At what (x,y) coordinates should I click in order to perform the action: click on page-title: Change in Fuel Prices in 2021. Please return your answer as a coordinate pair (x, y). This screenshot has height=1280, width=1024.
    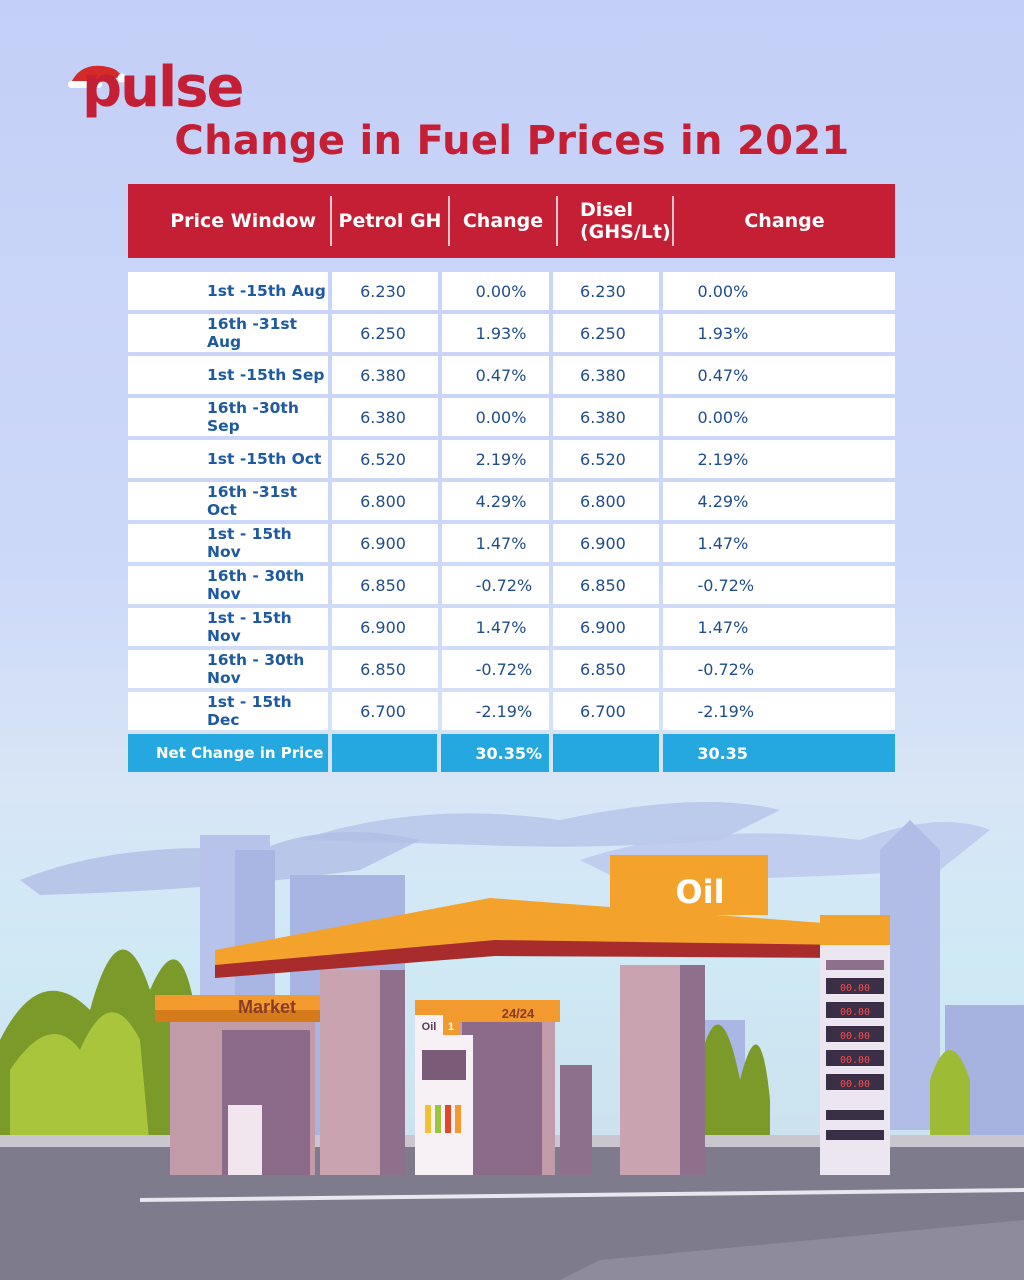
    Looking at the image, I should click on (512, 141).